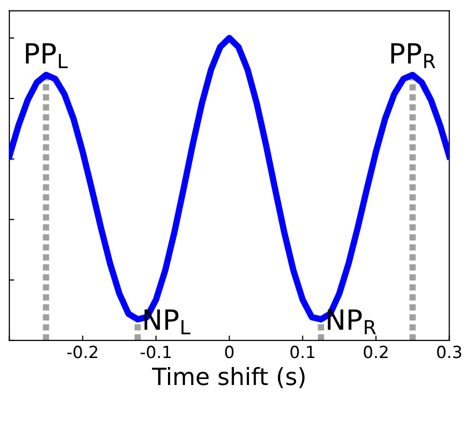 Image resolution: width=468 pixels, height=431 pixels. What do you see at coordinates (229, 352) in the screenshot?
I see `x-tick-label: 0` at bounding box center [229, 352].